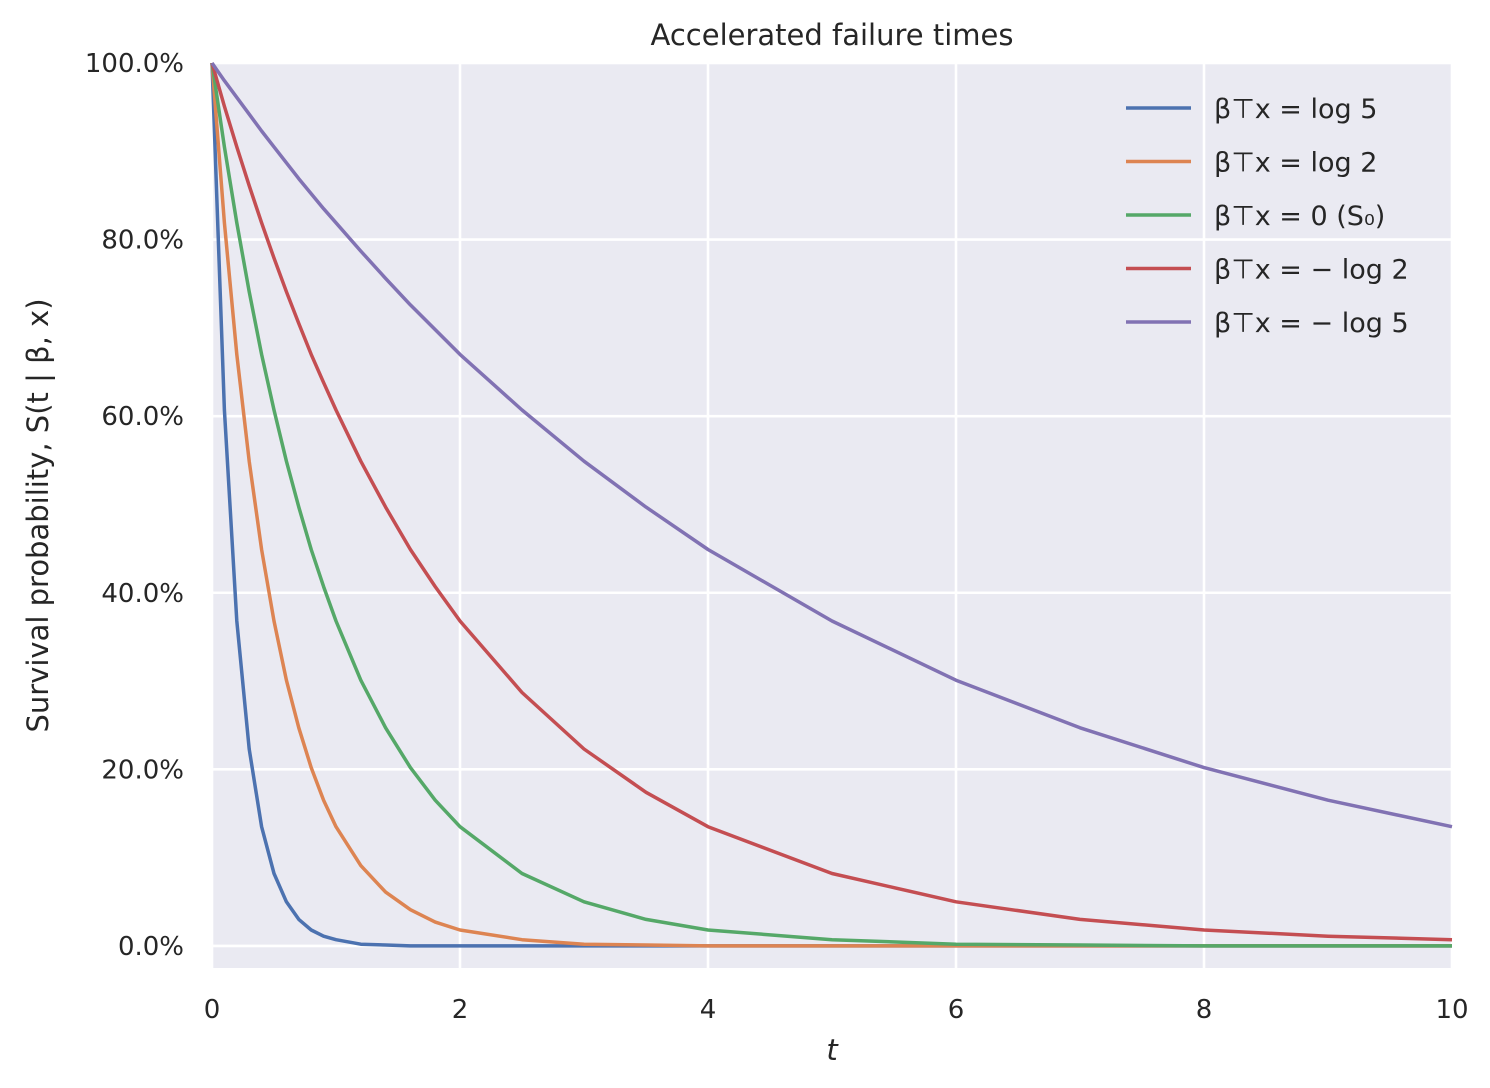 This screenshot has height=1088, width=1490. I want to click on y-tick-label: 100.0%, so click(134, 64).